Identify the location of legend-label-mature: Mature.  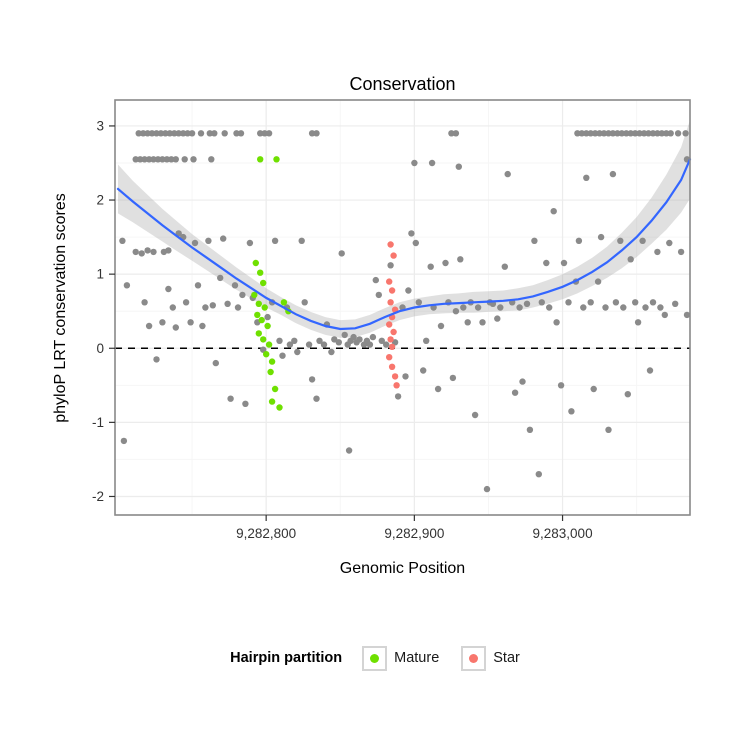
(417, 658).